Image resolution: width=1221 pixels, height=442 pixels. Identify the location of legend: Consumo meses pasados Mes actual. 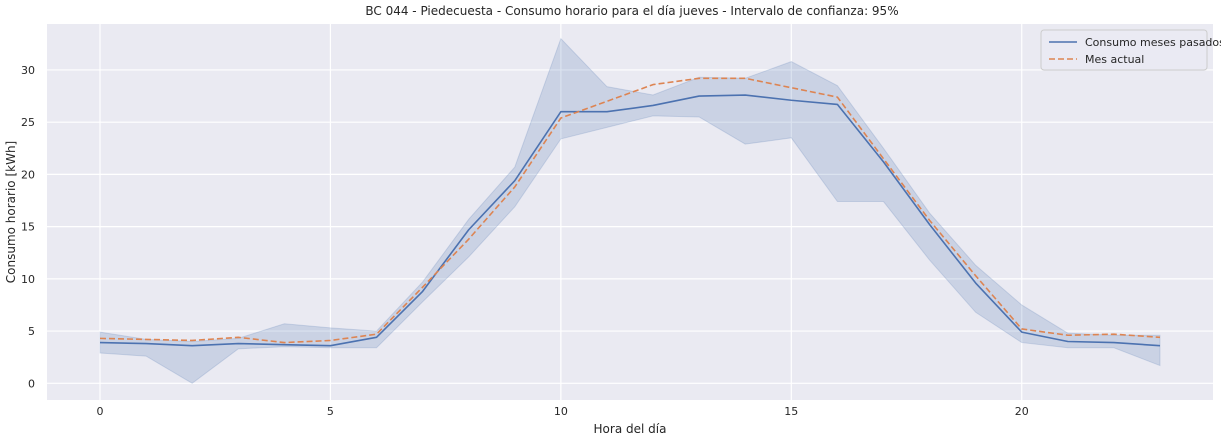
(1130, 50).